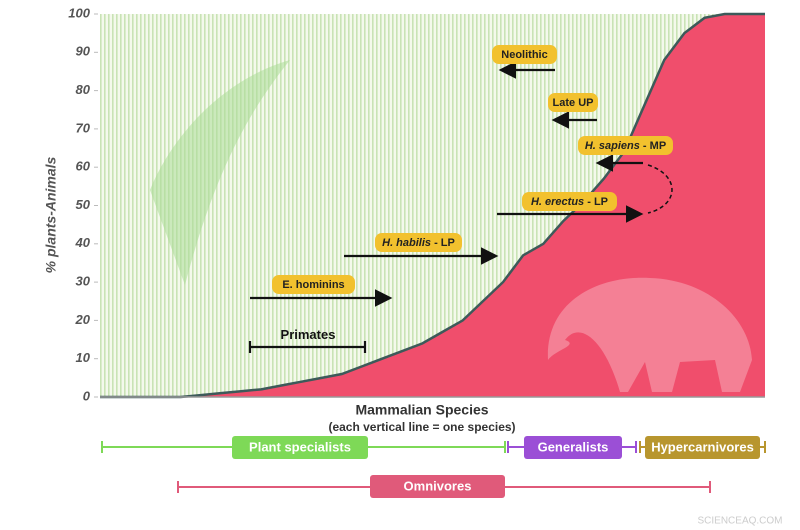 Image resolution: width=800 pixels, height=530 pixels. I want to click on annotation-italic: H. sapiens, so click(612, 146).